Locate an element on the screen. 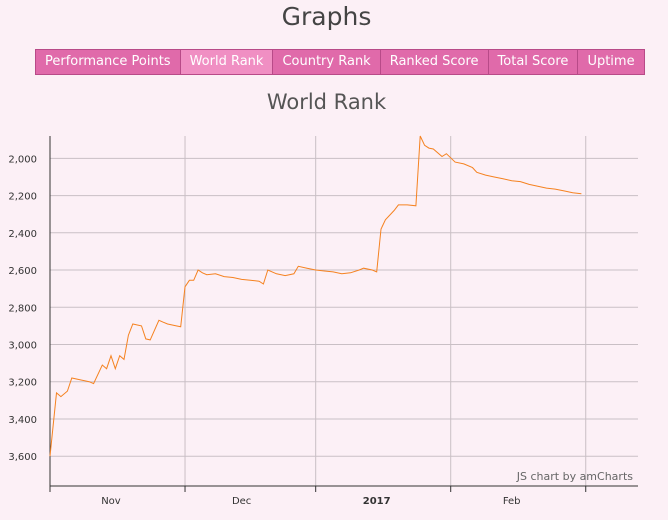 This screenshot has width=668, height=520. tab-performance-points: Performance Points is located at coordinates (108, 62).